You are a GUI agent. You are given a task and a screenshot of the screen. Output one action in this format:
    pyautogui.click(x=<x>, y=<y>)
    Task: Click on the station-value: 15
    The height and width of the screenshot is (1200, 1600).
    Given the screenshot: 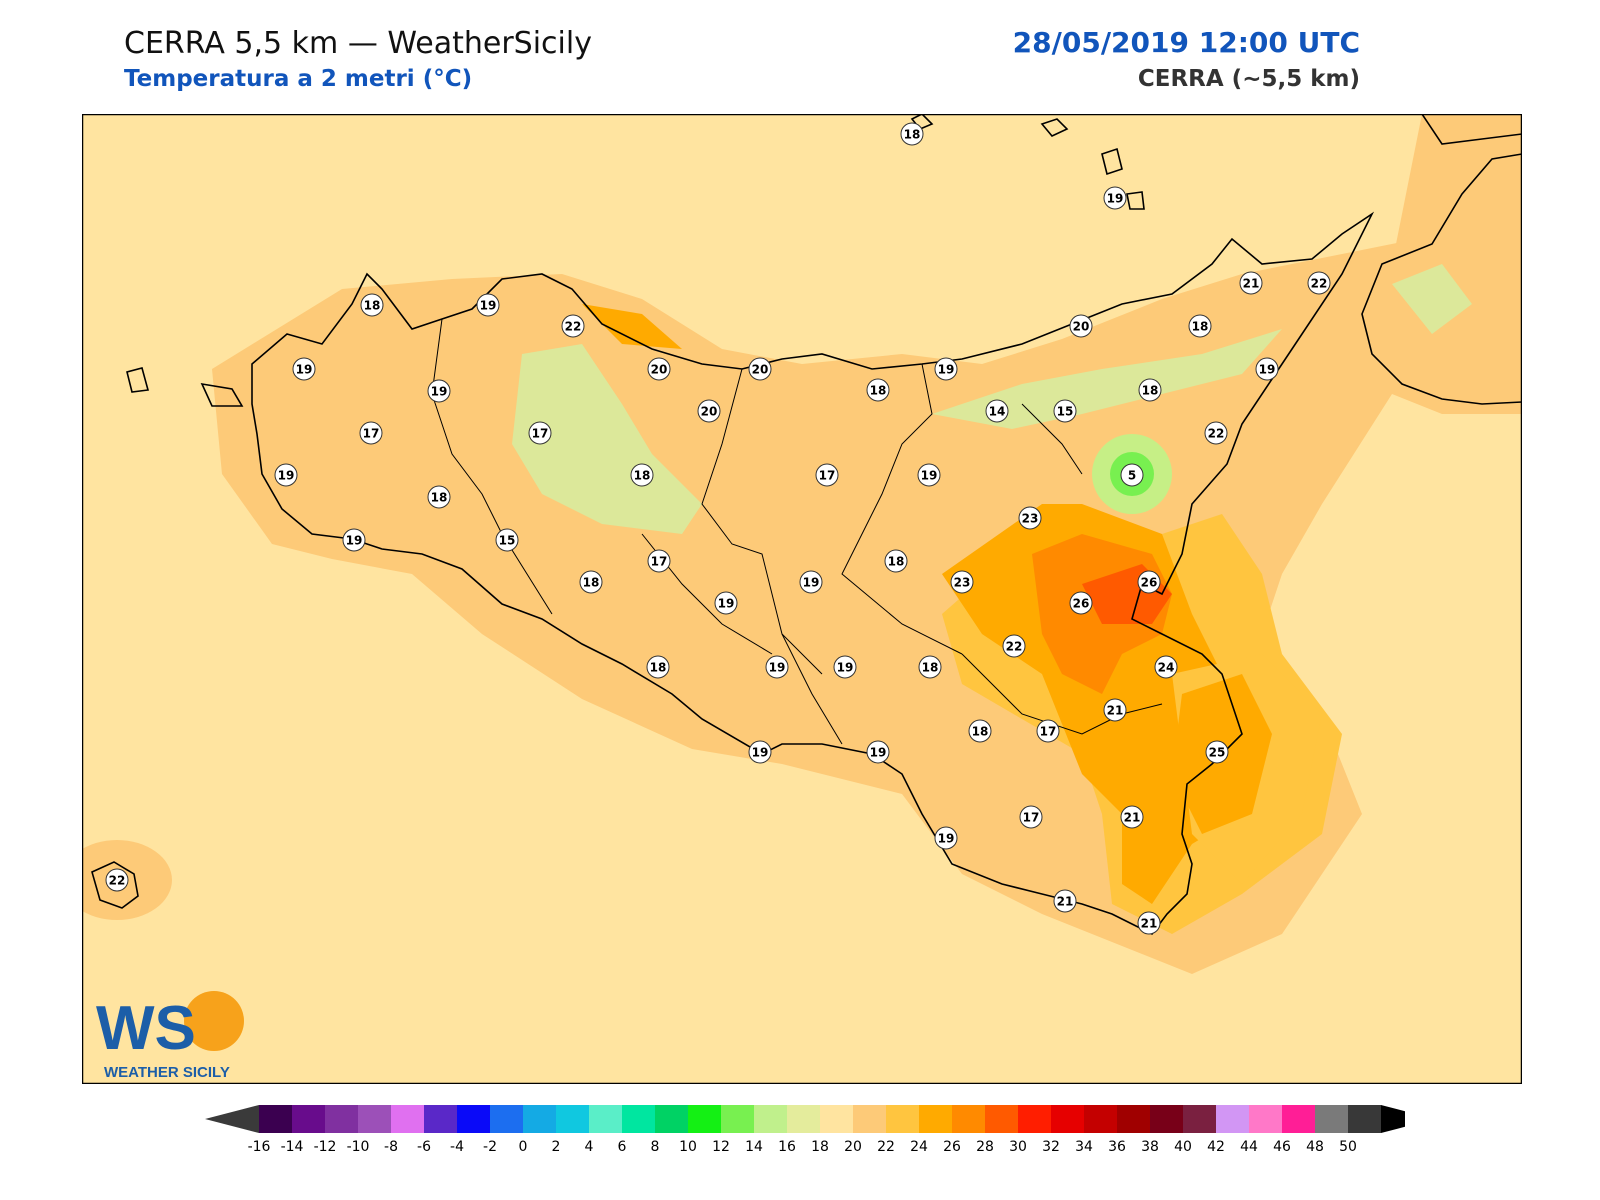 What is the action you would take?
    pyautogui.click(x=1065, y=412)
    